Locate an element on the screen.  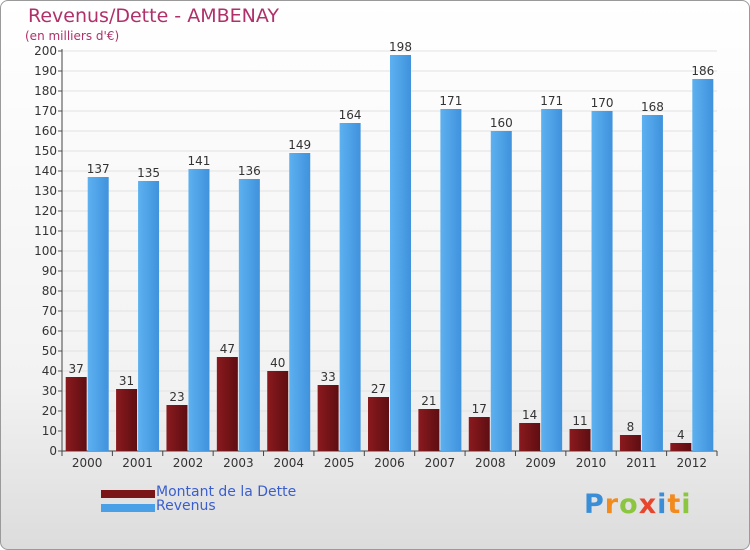
x-tick-label: 2007 is located at coordinates (440, 463).